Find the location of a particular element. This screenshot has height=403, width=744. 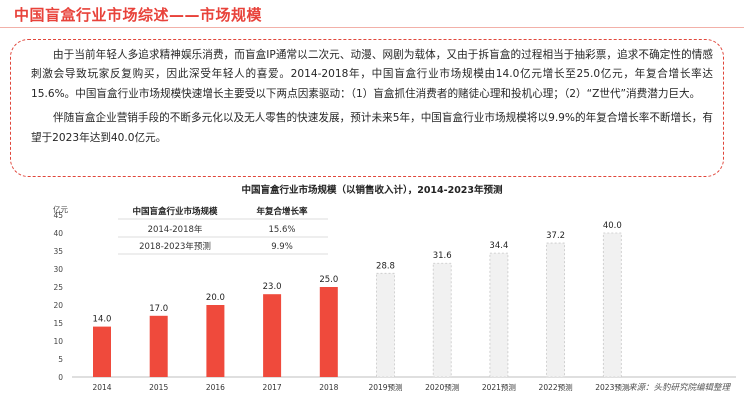

bar-value-label: 14.0 is located at coordinates (102, 320).